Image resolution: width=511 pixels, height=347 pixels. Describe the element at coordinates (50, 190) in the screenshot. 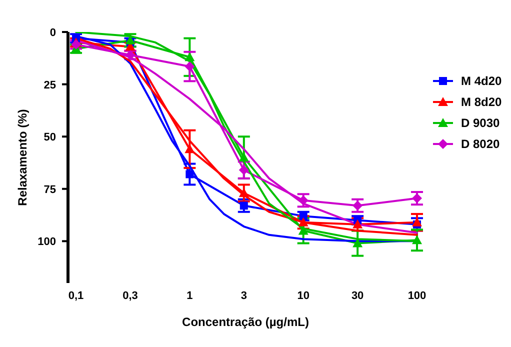

I see `y-tick-label: 75` at that location.